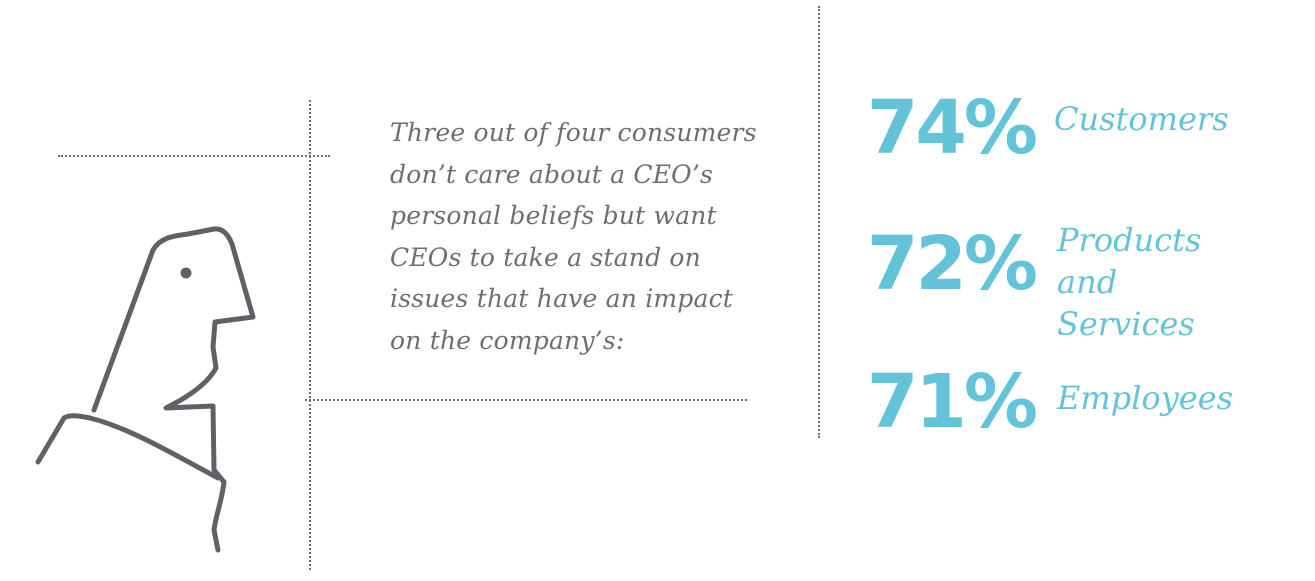 The height and width of the screenshot is (581, 1315). What do you see at coordinates (145, 389) in the screenshot?
I see `person-profile-icon` at bounding box center [145, 389].